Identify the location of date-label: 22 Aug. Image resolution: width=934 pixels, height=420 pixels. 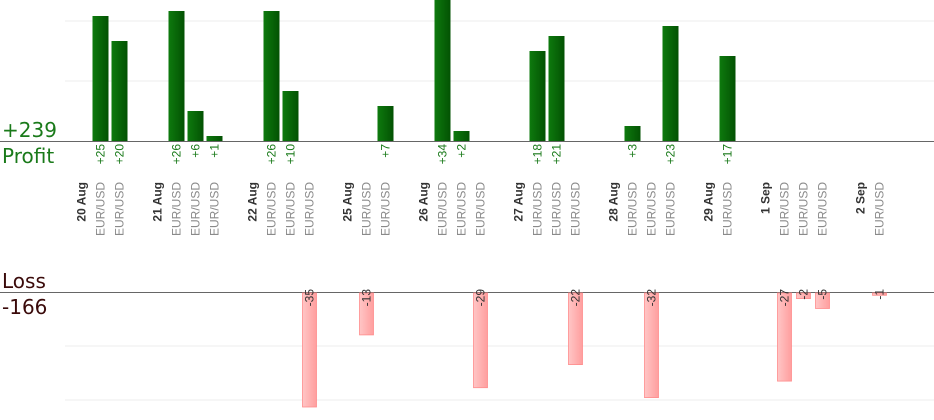
(253, 202).